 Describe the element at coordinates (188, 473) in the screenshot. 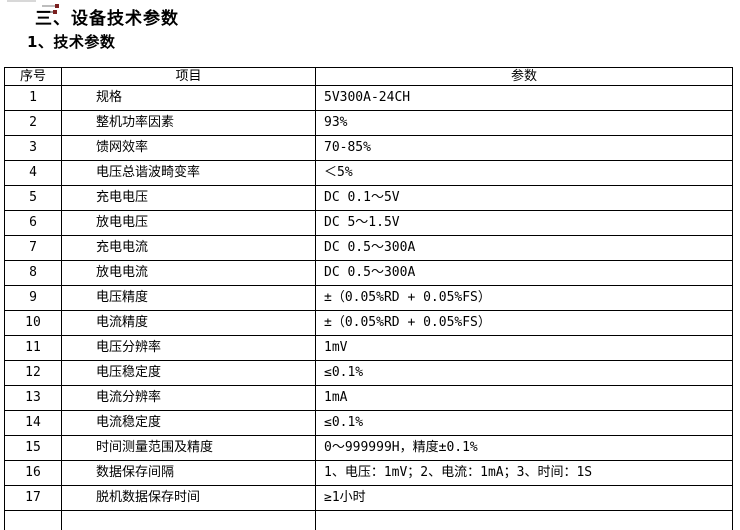

I see `row-item: 数据保存间隔` at that location.